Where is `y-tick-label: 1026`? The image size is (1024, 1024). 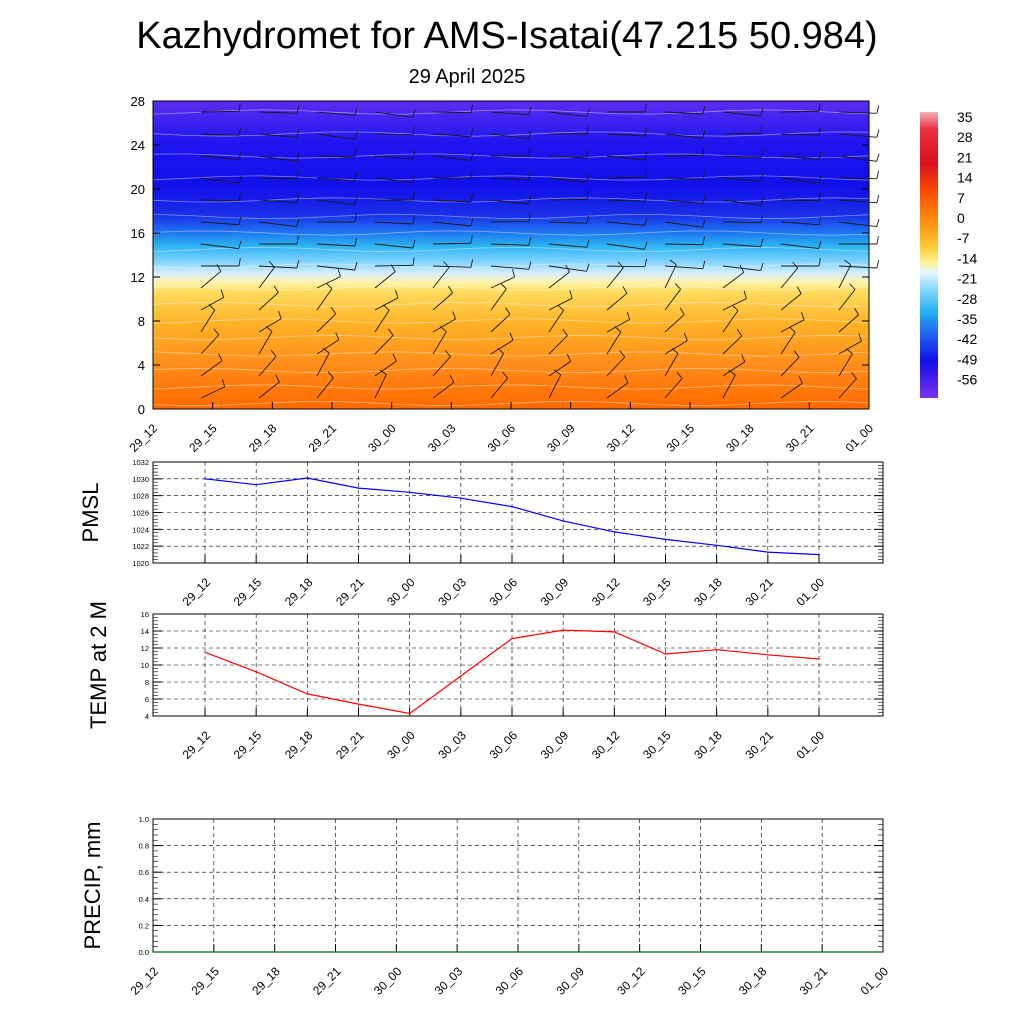 y-tick-label: 1026 is located at coordinates (140, 513).